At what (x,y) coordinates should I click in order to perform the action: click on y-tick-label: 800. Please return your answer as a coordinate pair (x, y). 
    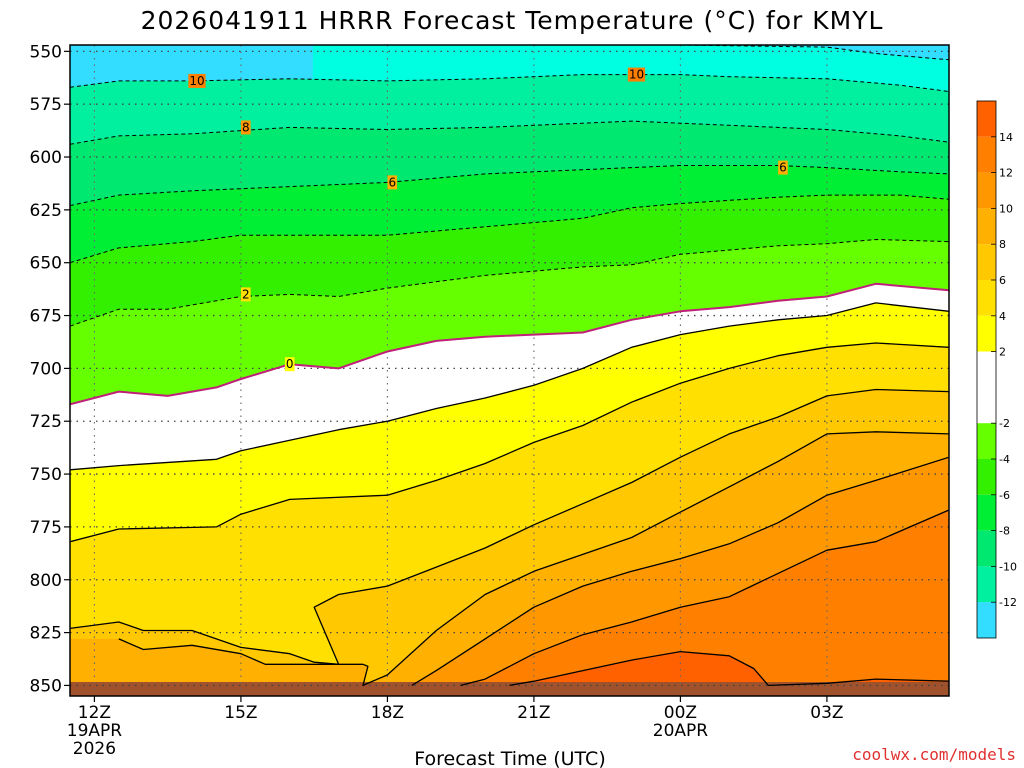
    Looking at the image, I should click on (46, 581).